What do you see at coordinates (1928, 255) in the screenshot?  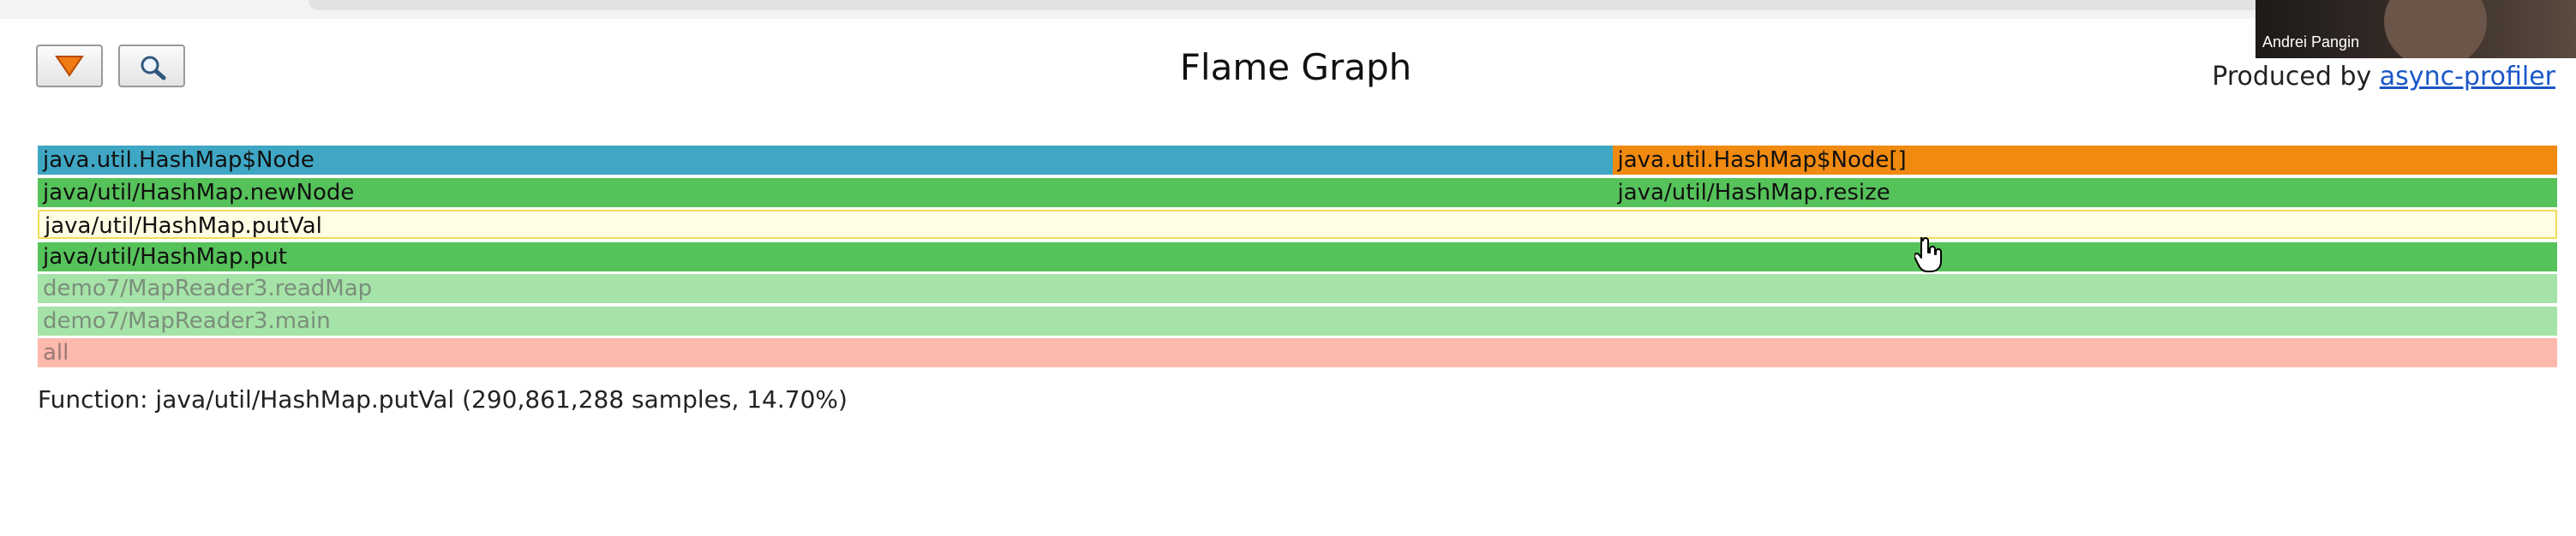 I see `hand-cursor-icon` at bounding box center [1928, 255].